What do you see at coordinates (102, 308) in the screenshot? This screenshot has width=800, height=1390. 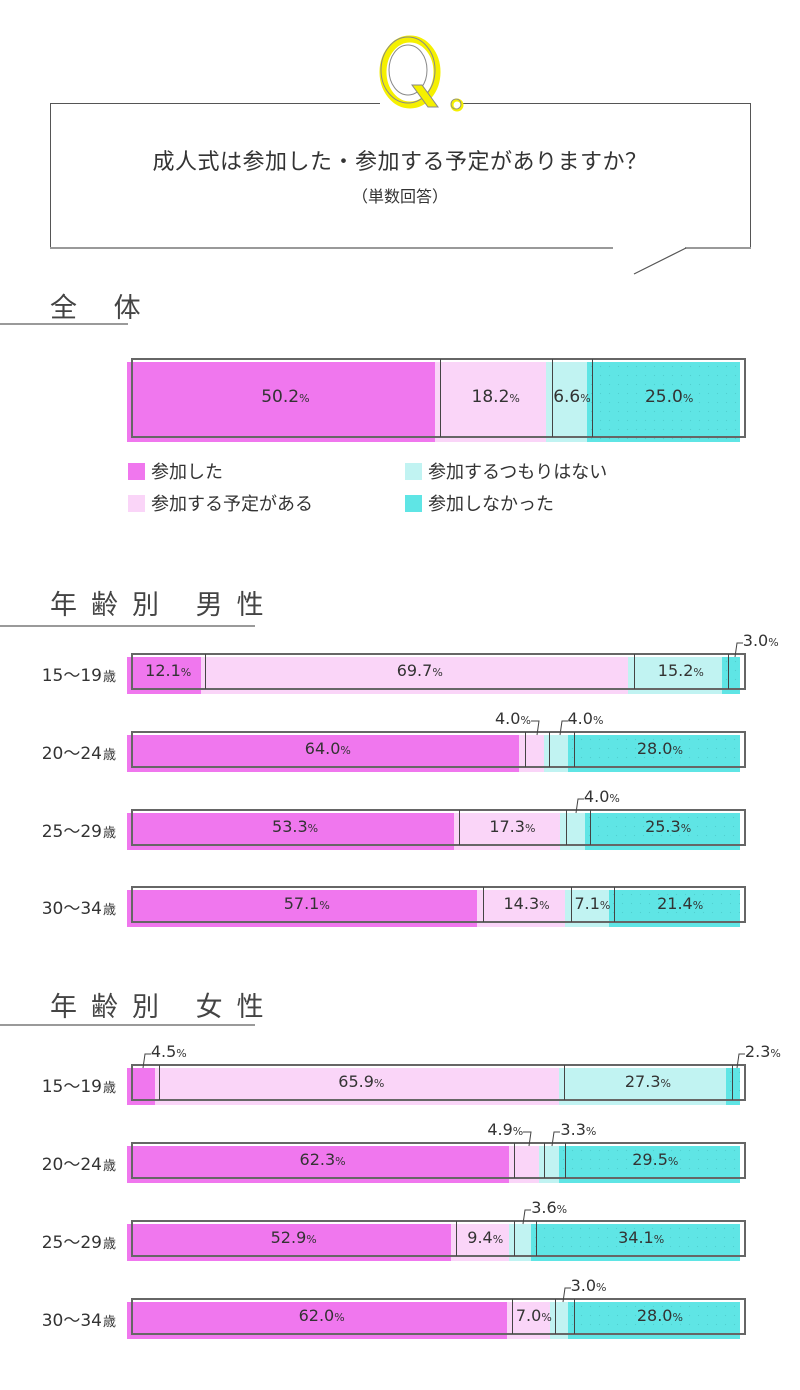 I see `section-title-overall: 全 体` at bounding box center [102, 308].